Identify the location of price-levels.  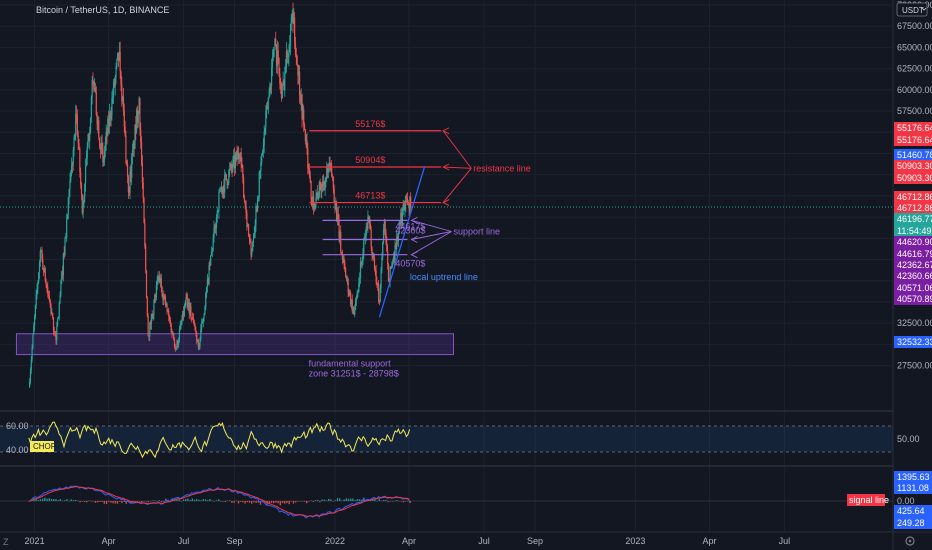
(375, 193).